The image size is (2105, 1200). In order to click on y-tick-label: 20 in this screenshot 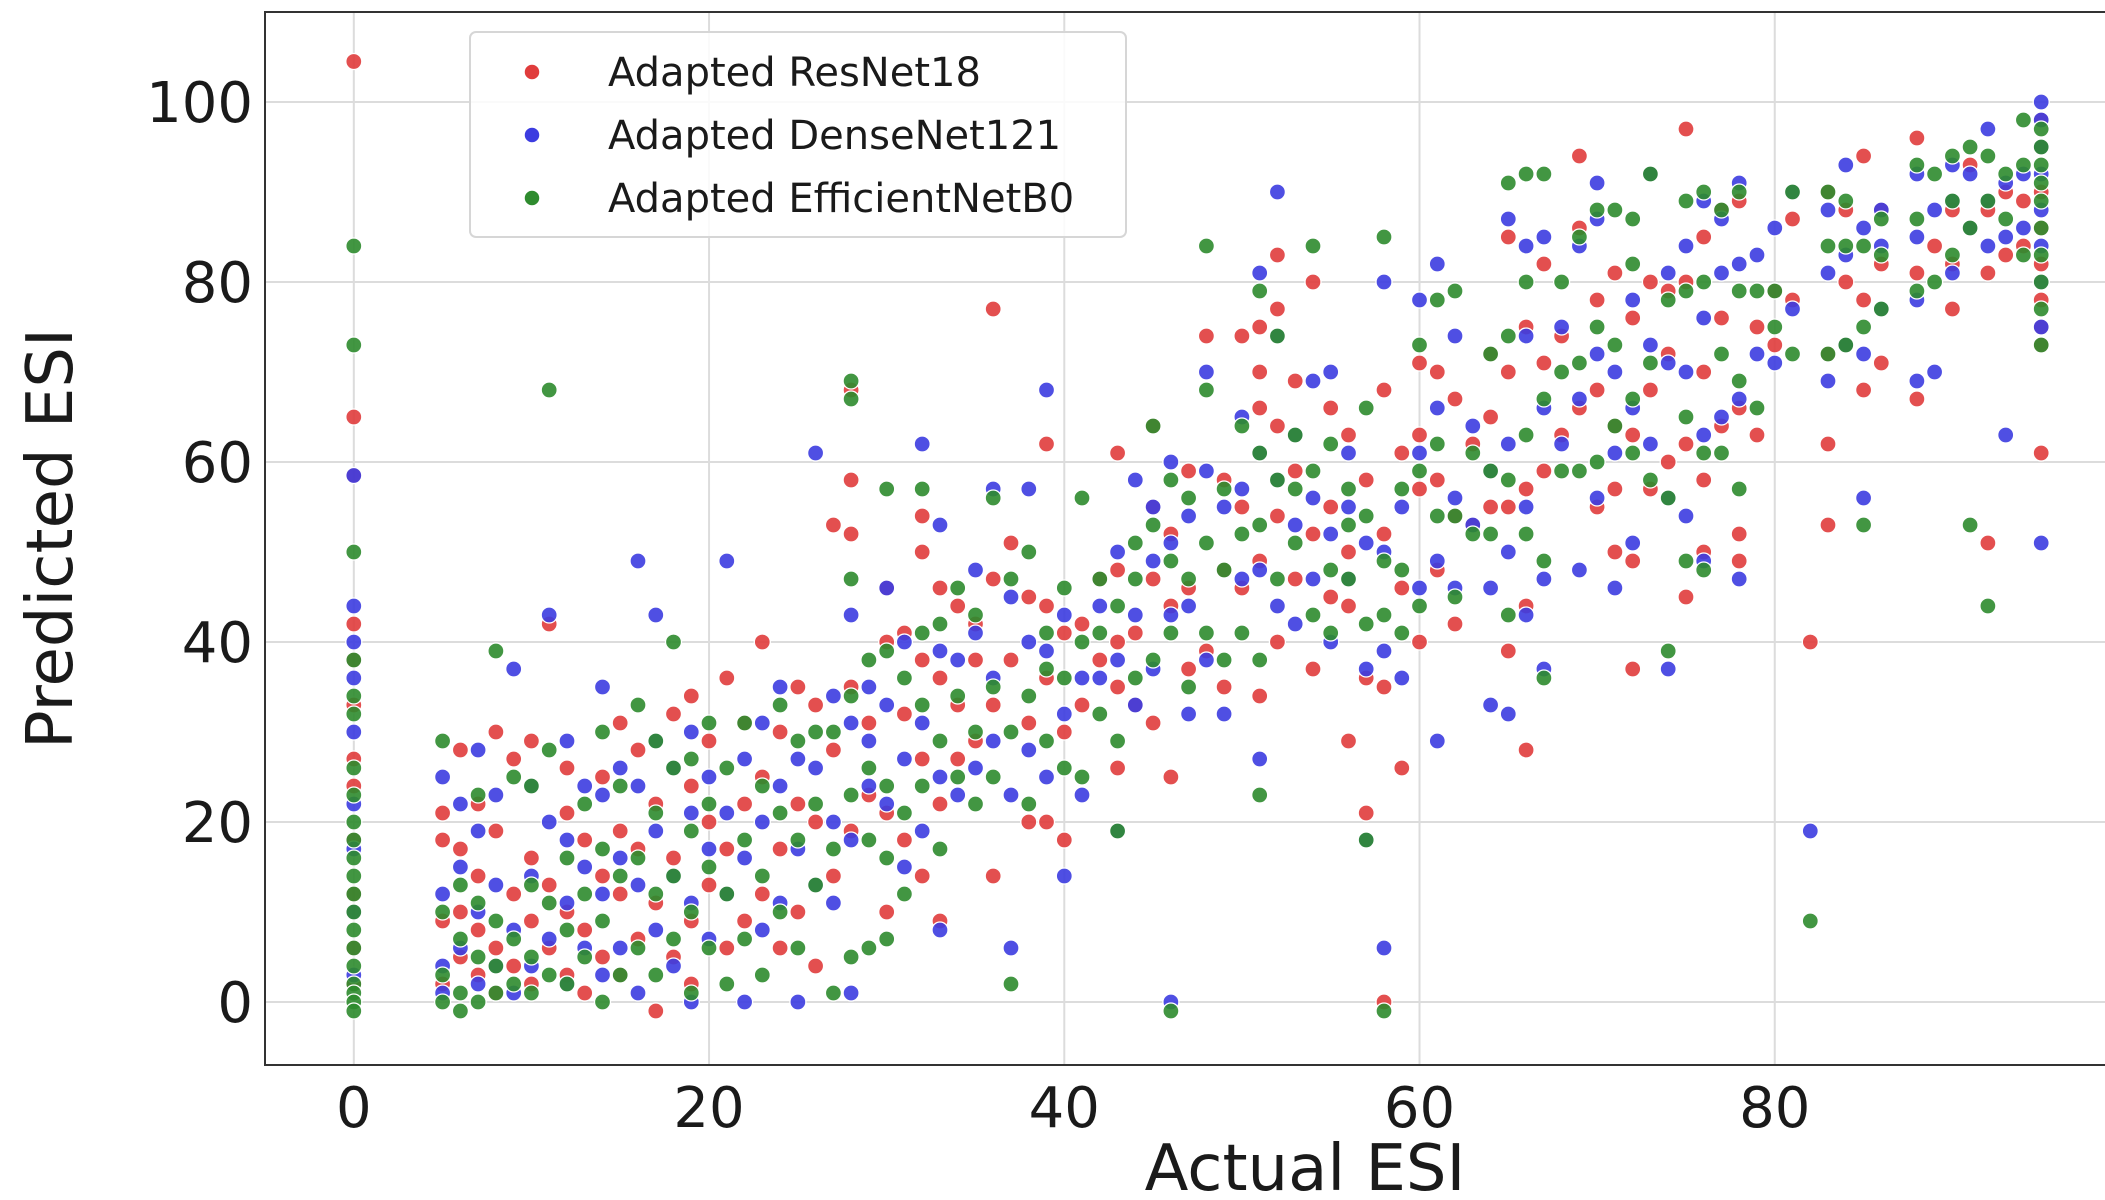, I will do `click(217, 823)`.